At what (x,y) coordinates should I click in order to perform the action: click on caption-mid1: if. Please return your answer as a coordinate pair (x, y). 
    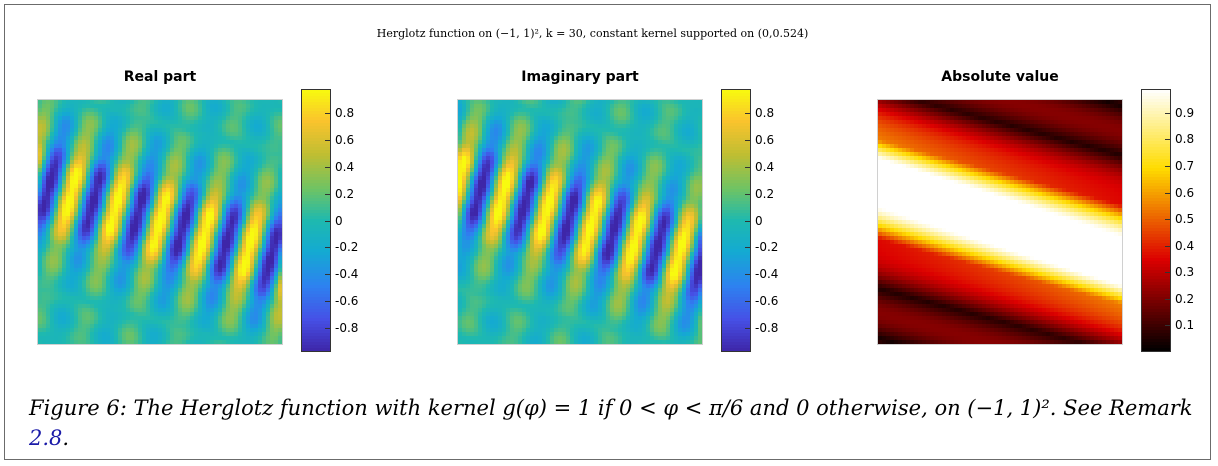
    Looking at the image, I should click on (605, 408).